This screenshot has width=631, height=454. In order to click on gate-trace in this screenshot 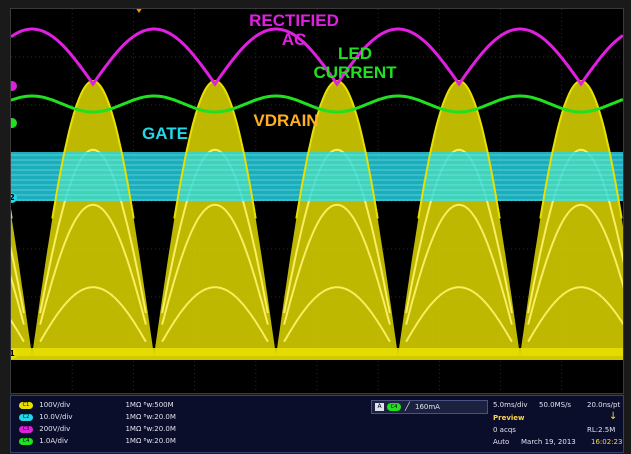, I will do `click(317, 176)`.